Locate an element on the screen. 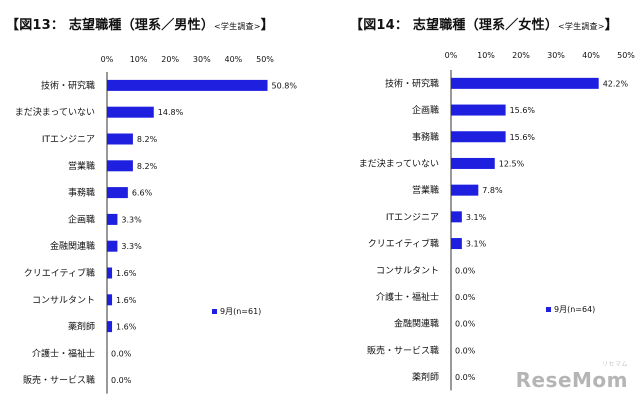 This screenshot has width=640, height=400. value-label: 42.2% is located at coordinates (616, 83).